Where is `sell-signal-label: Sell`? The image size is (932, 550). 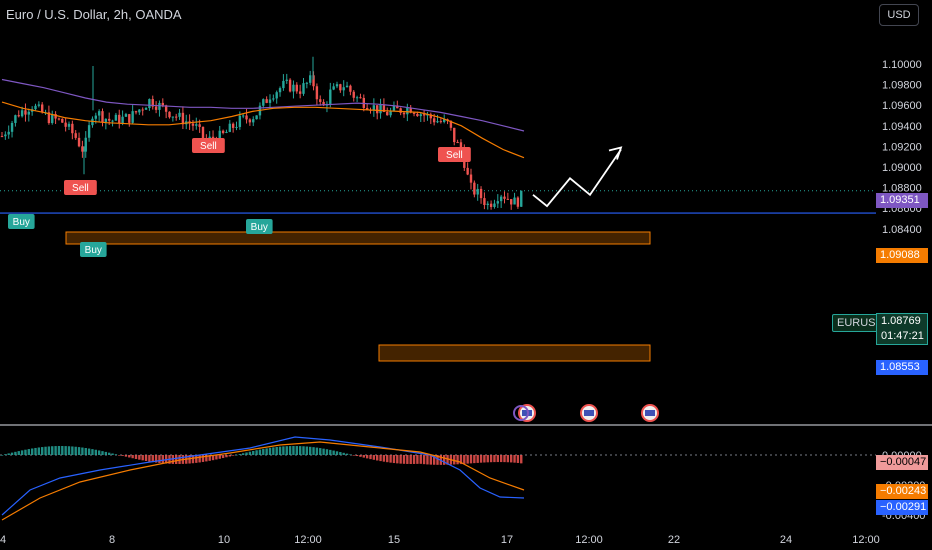 sell-signal-label: Sell is located at coordinates (208, 146).